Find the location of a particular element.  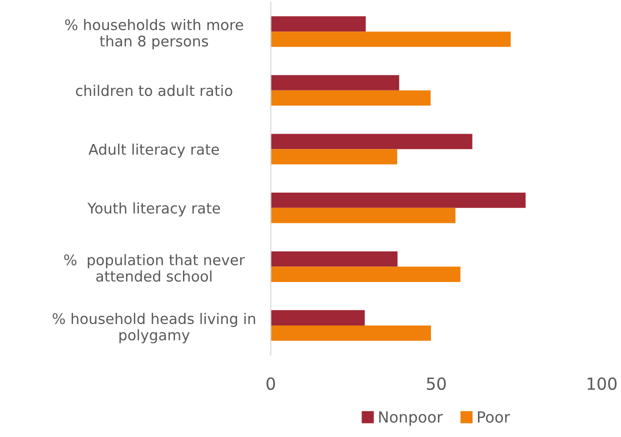

x-tick-label: 0 is located at coordinates (270, 383).